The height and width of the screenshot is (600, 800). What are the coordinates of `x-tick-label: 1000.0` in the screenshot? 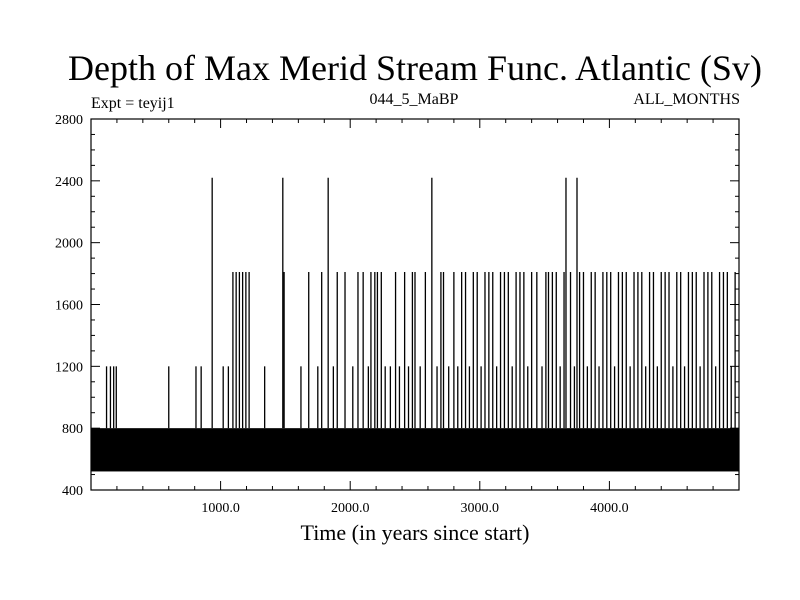 It's located at (220, 508).